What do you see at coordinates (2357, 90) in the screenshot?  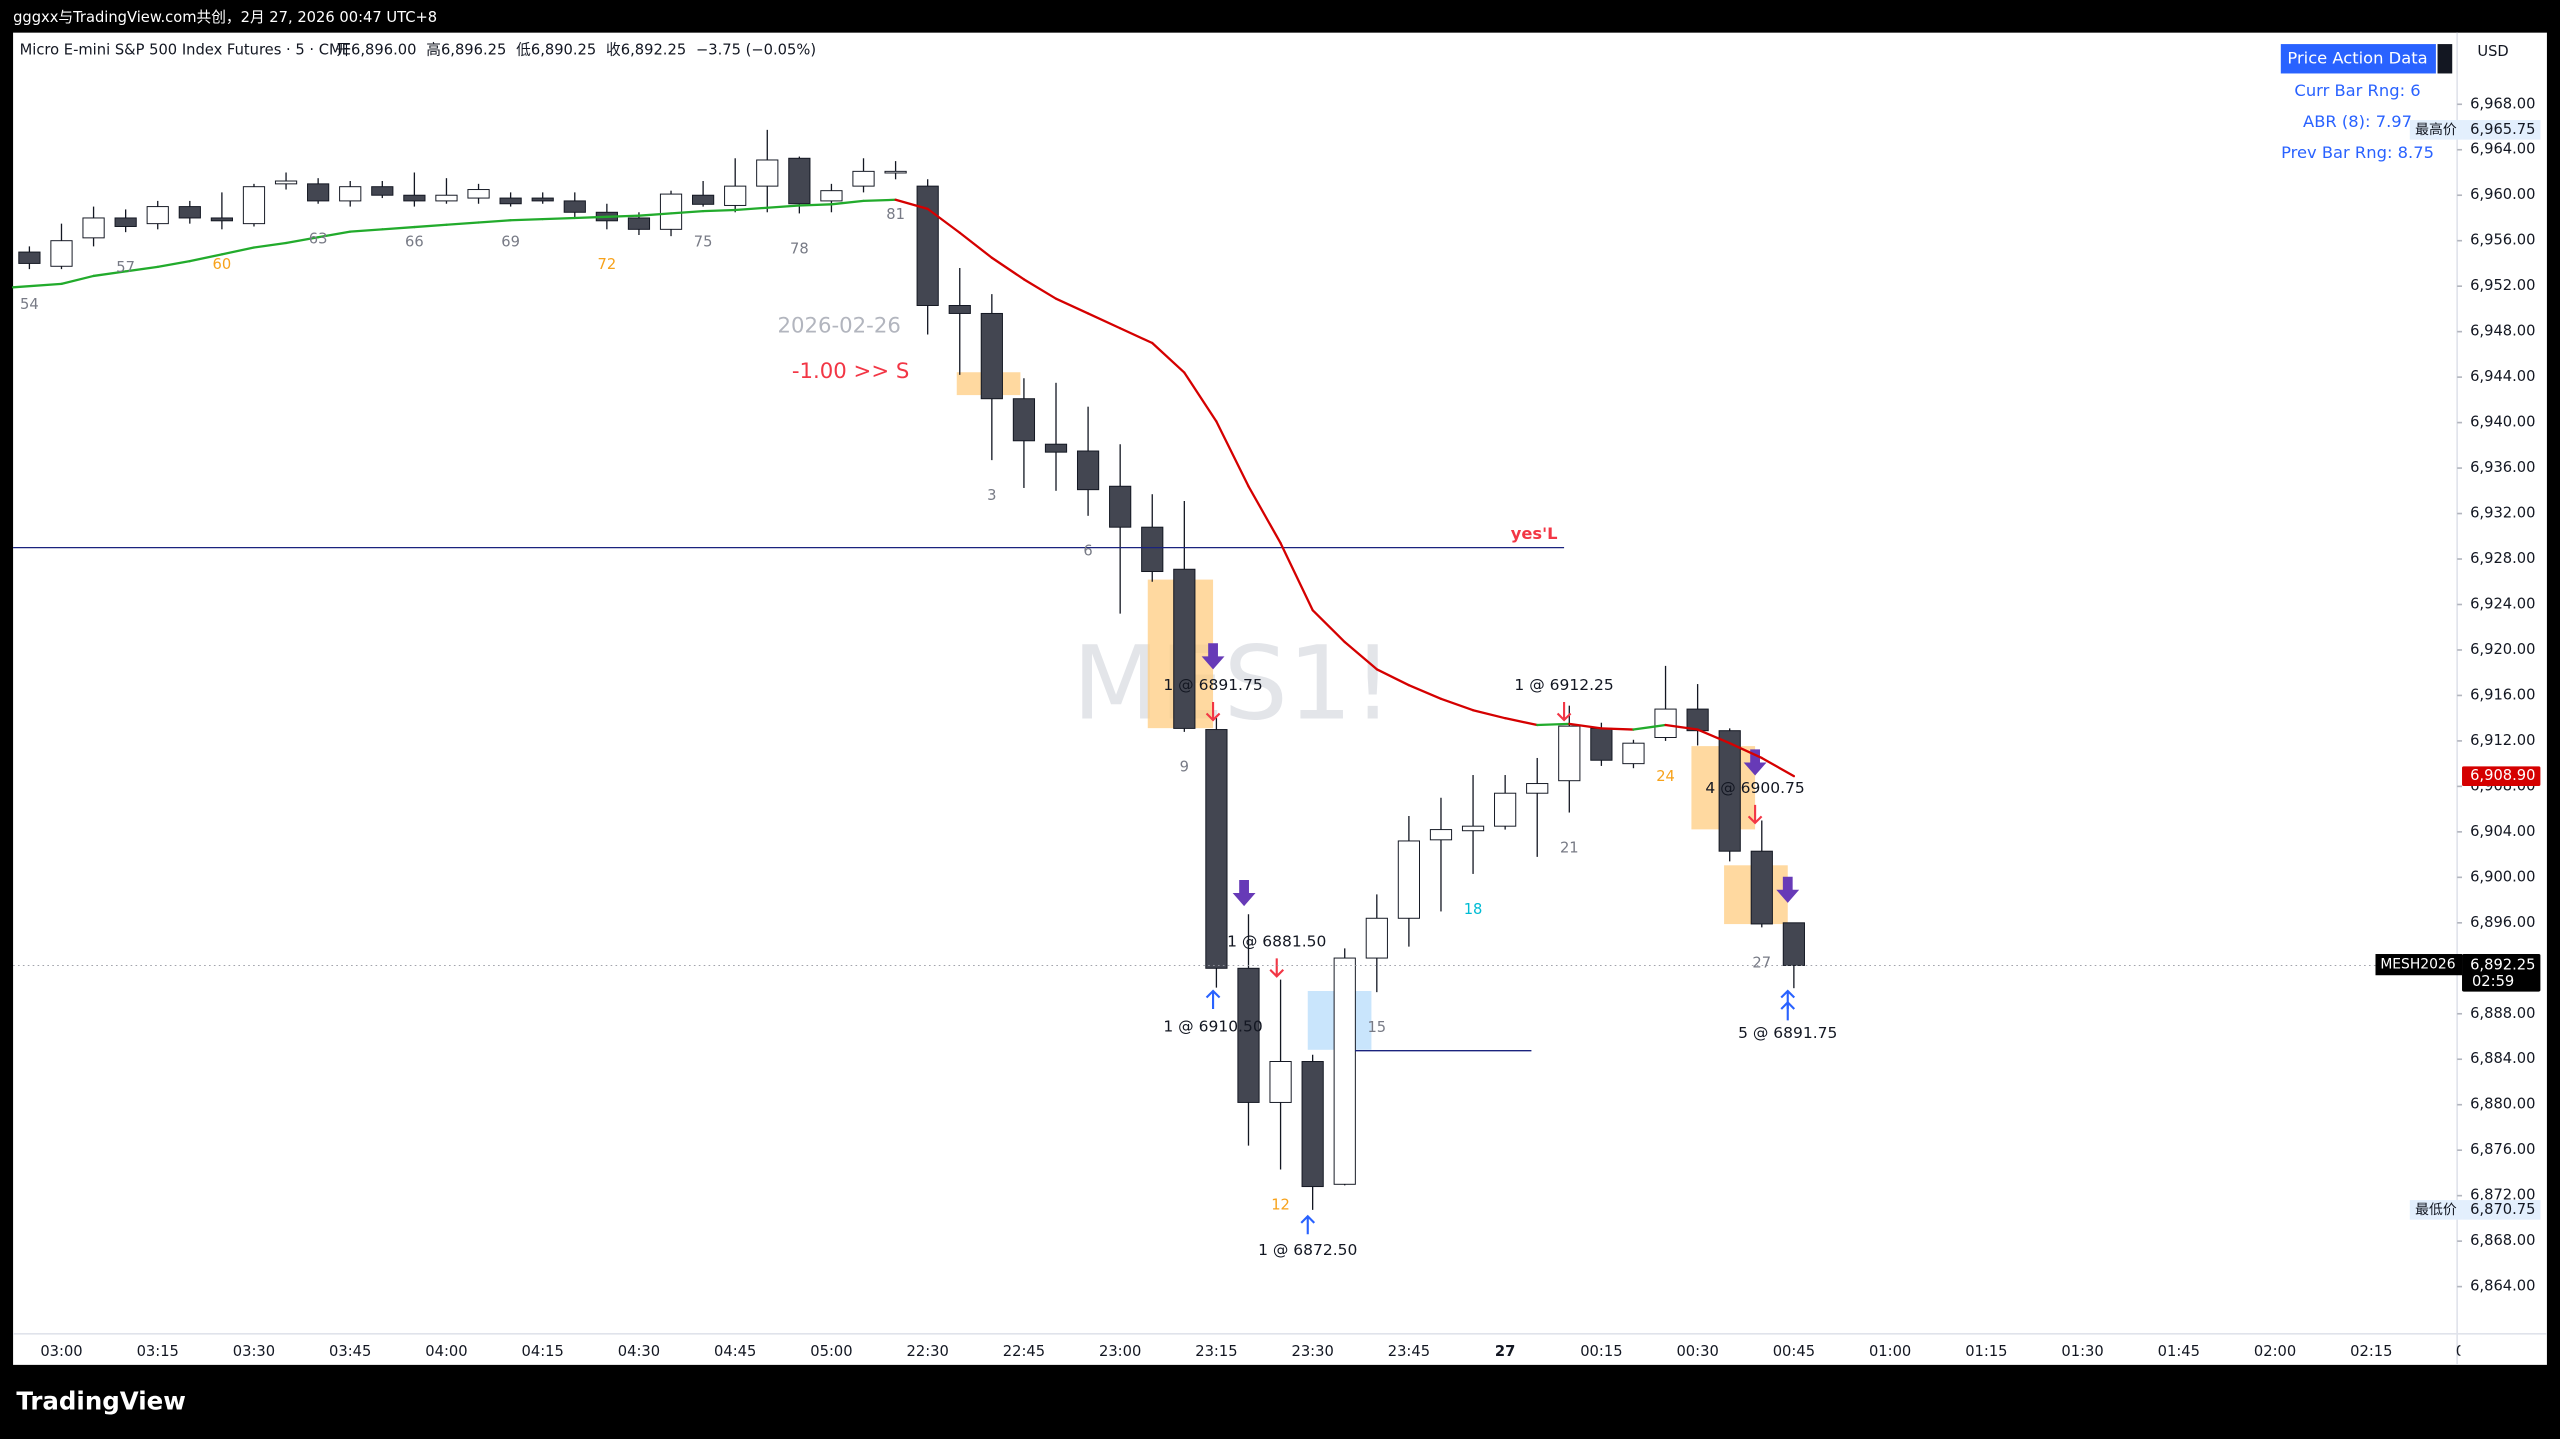 I see `indicator-line: Curr Bar Rng: 6` at bounding box center [2357, 90].